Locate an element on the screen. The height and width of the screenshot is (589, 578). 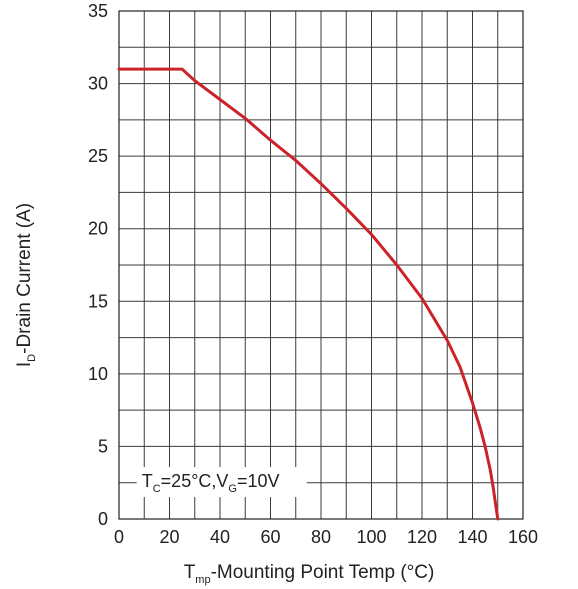
x-axis-title: Tmp-Mounting Point Temp (°C) is located at coordinates (309, 574).